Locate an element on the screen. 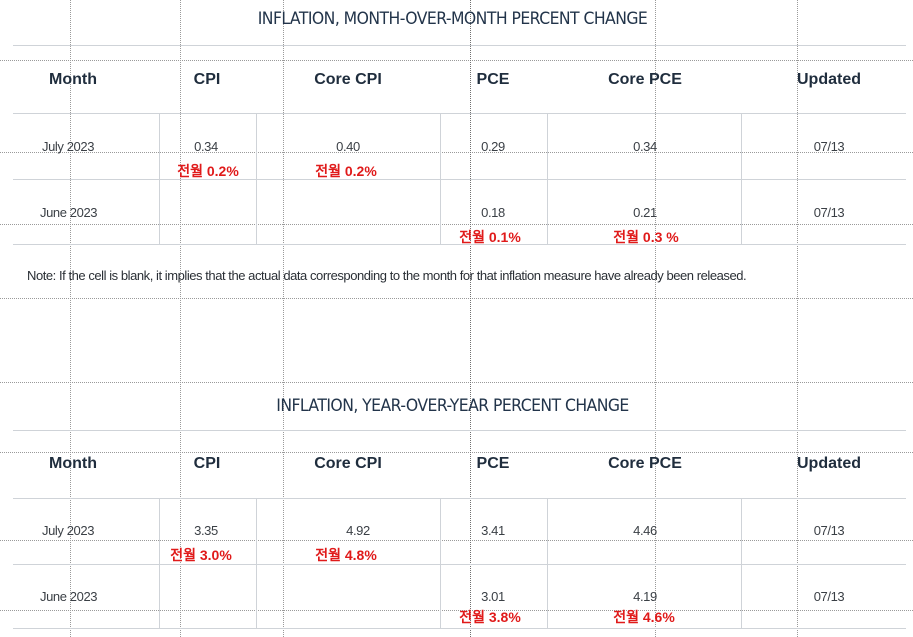  prev-month-note: 전월 4.8% is located at coordinates (346, 555).